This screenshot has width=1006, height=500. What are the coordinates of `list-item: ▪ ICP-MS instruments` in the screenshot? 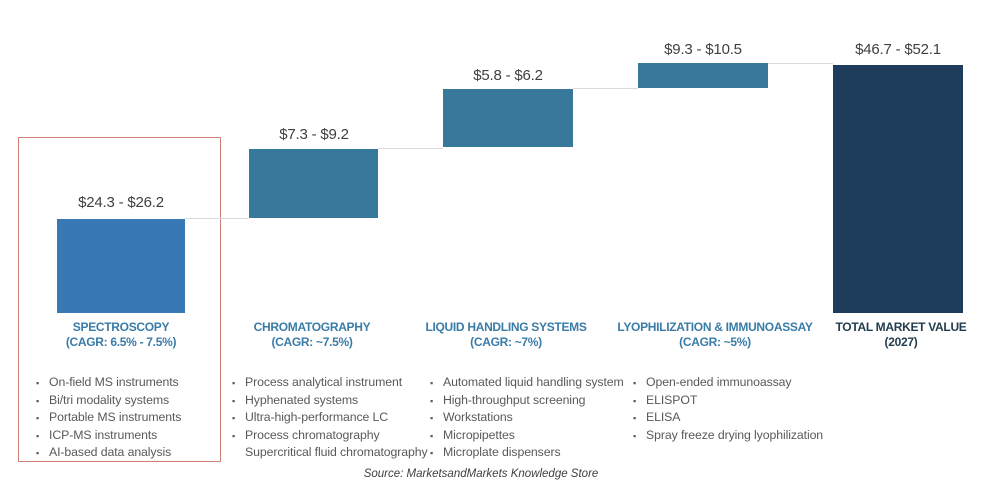 It's located at (108, 436).